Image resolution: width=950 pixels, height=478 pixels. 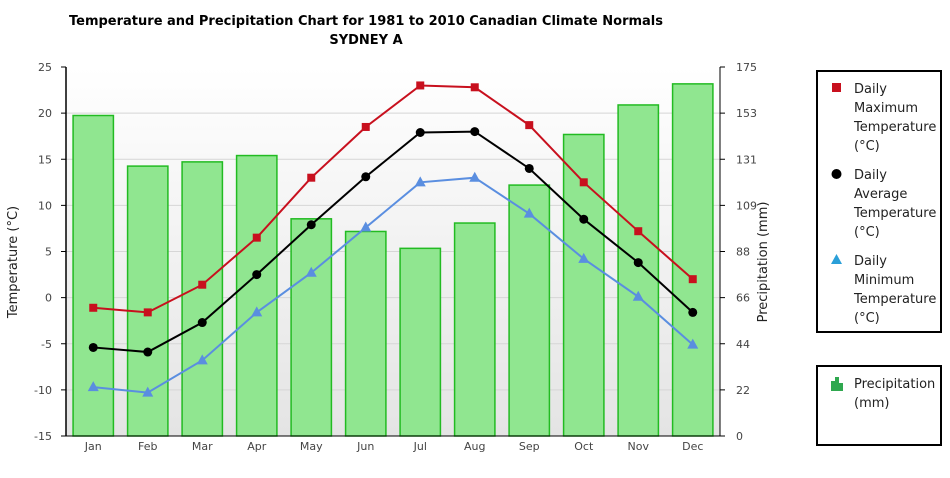 I want to click on legend-precipitation: Precipitation (mm), so click(x=879, y=405).